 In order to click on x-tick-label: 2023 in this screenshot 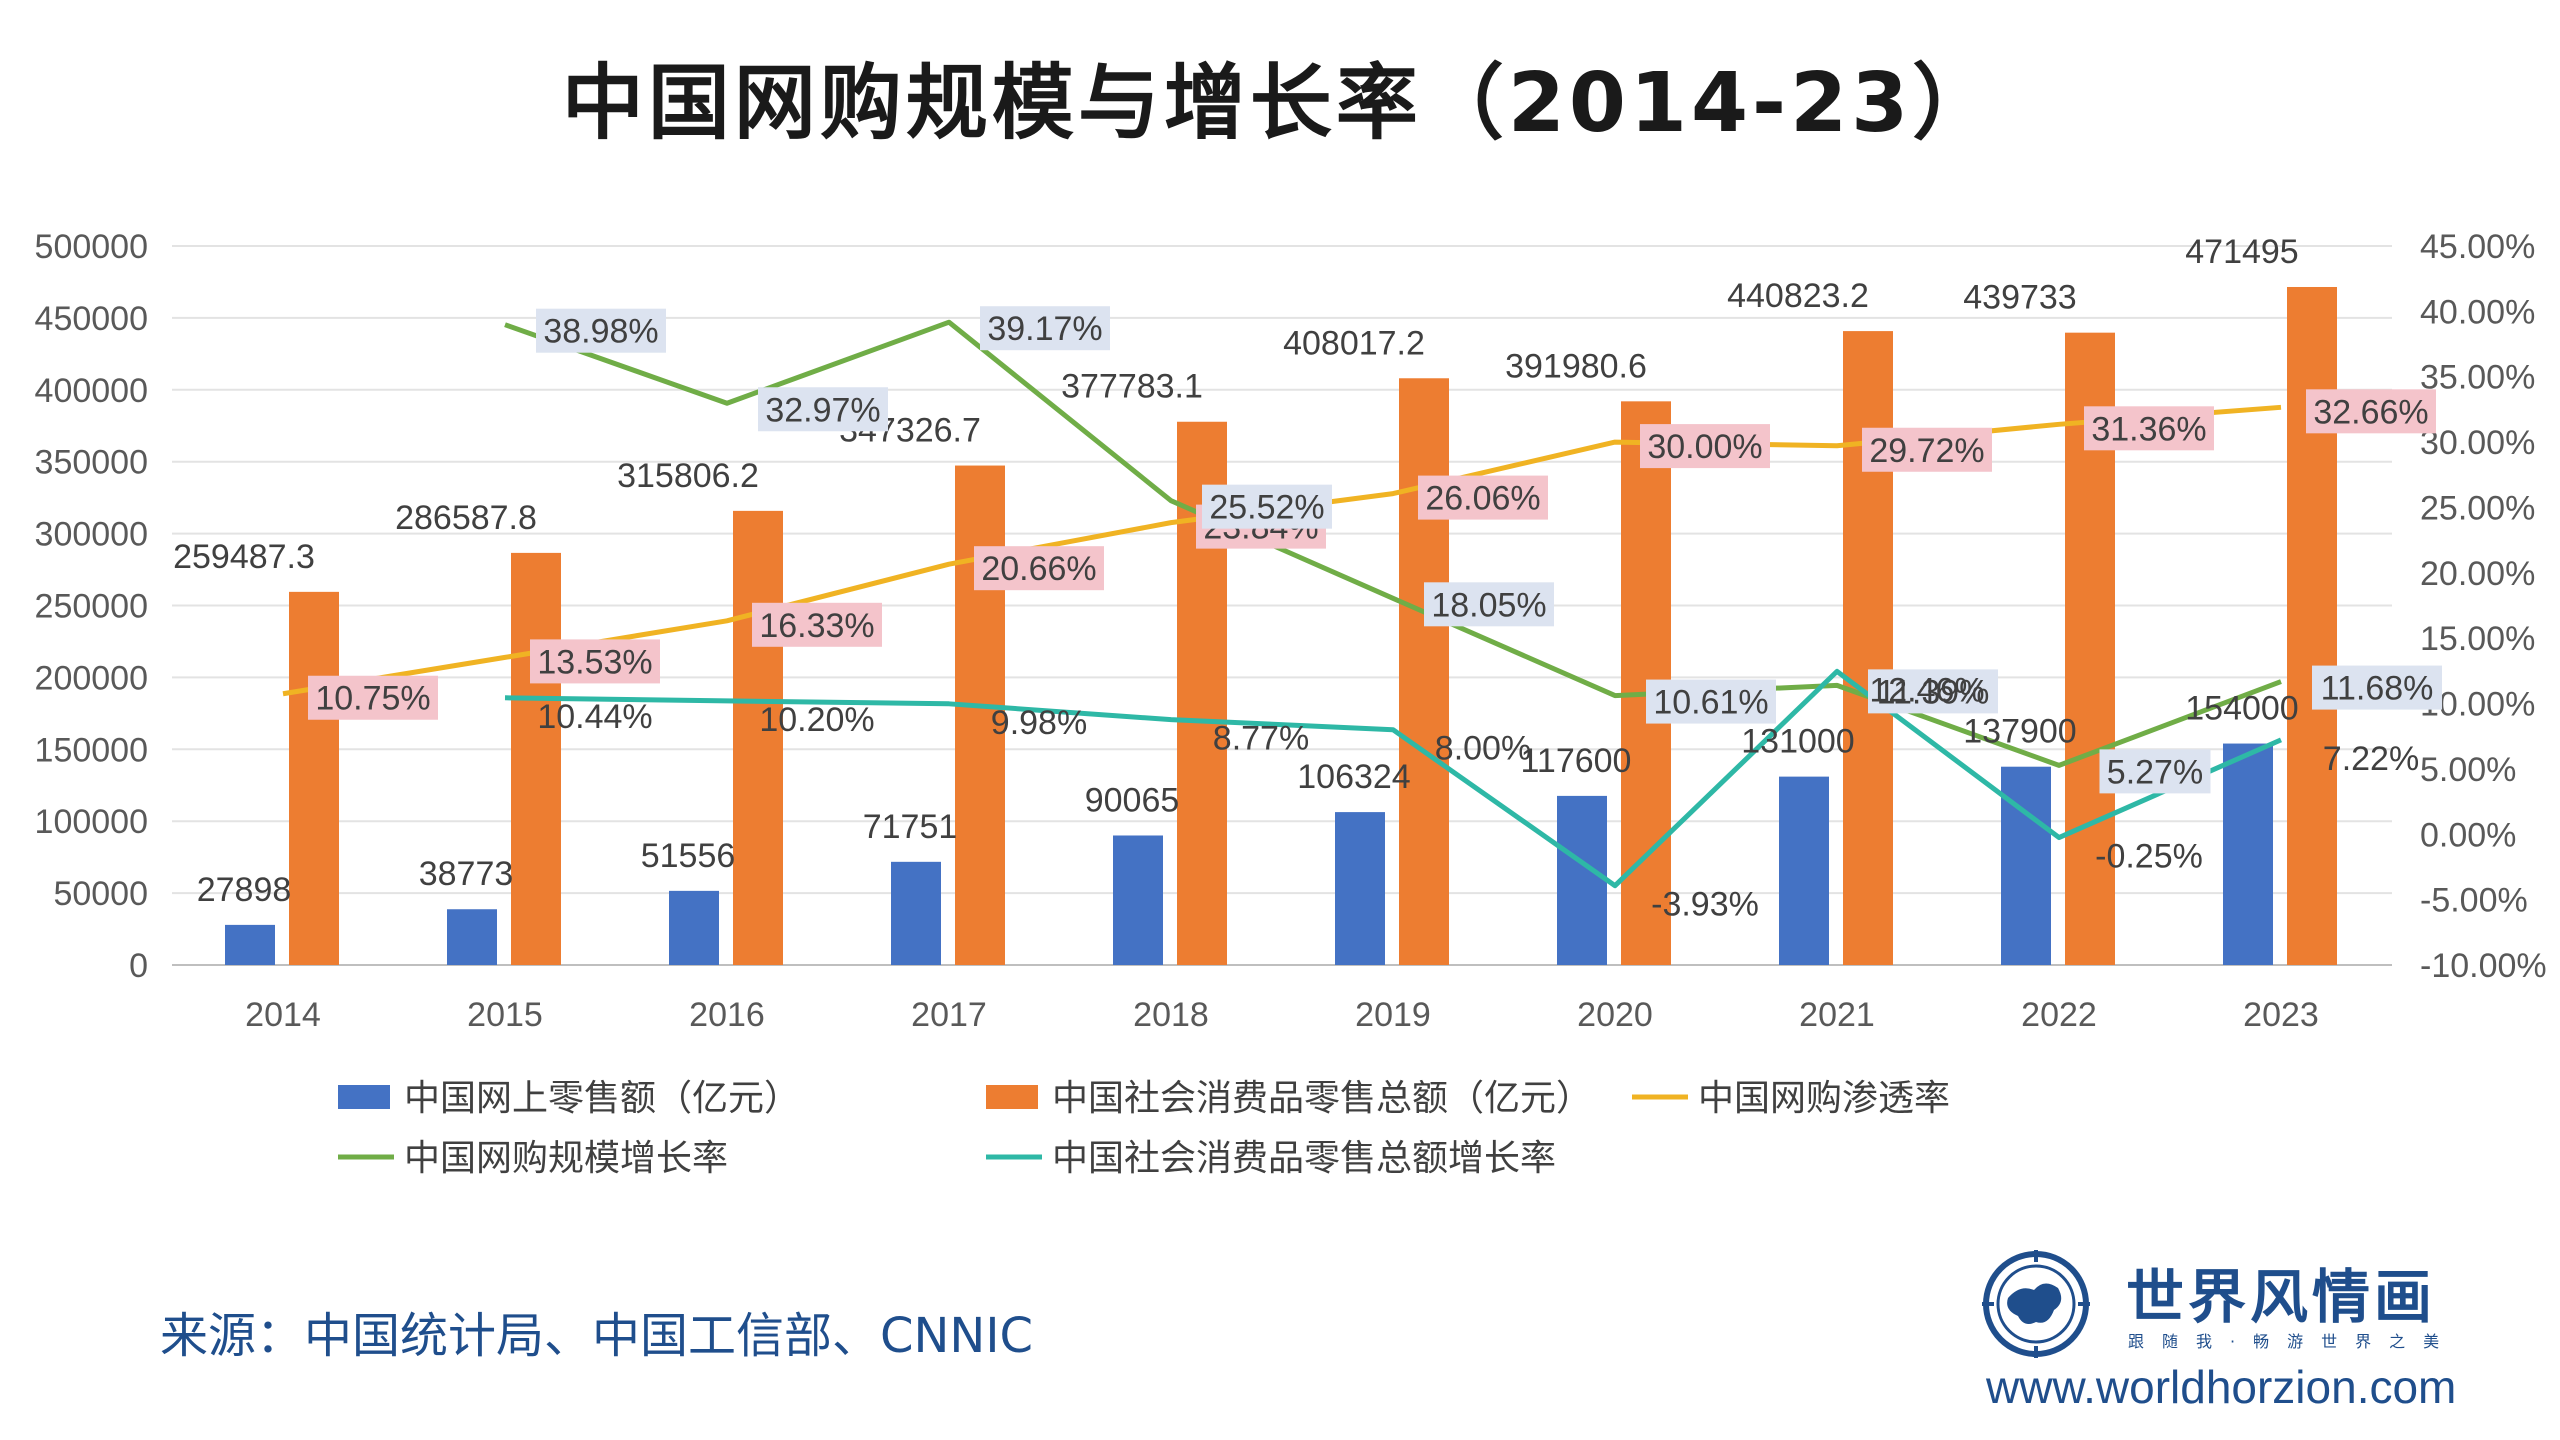, I will do `click(2281, 1015)`.